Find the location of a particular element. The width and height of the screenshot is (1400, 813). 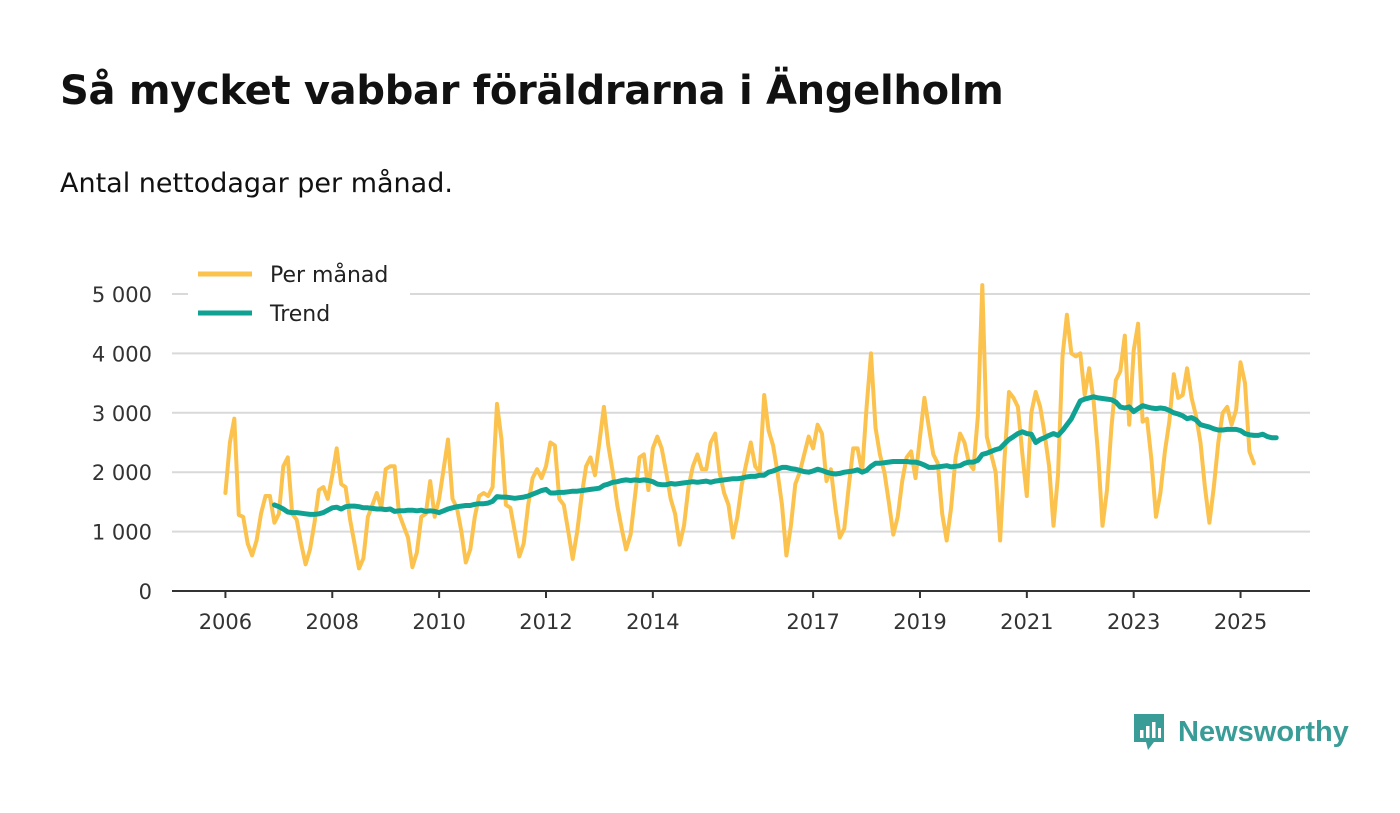

x-tick-label: 2023 is located at coordinates (1133, 622).